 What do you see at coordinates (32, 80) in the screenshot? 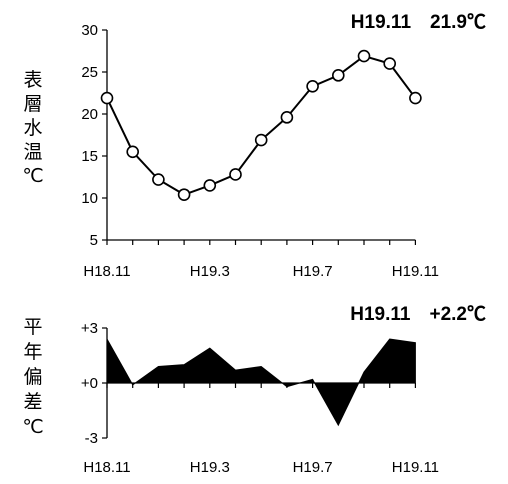
I see `y-label-char: 表` at bounding box center [32, 80].